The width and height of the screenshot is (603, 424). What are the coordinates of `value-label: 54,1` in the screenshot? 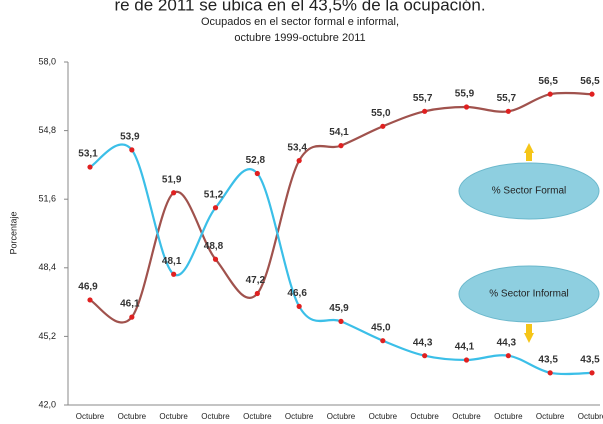 It's located at (339, 132).